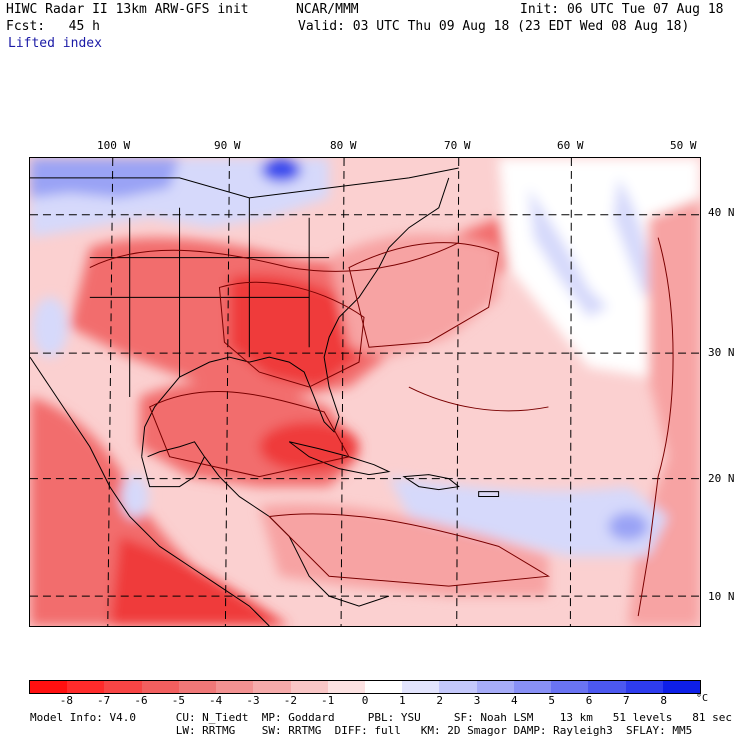  Describe the element at coordinates (409, 550) in the screenshot. I see `contour-caribbean` at that location.